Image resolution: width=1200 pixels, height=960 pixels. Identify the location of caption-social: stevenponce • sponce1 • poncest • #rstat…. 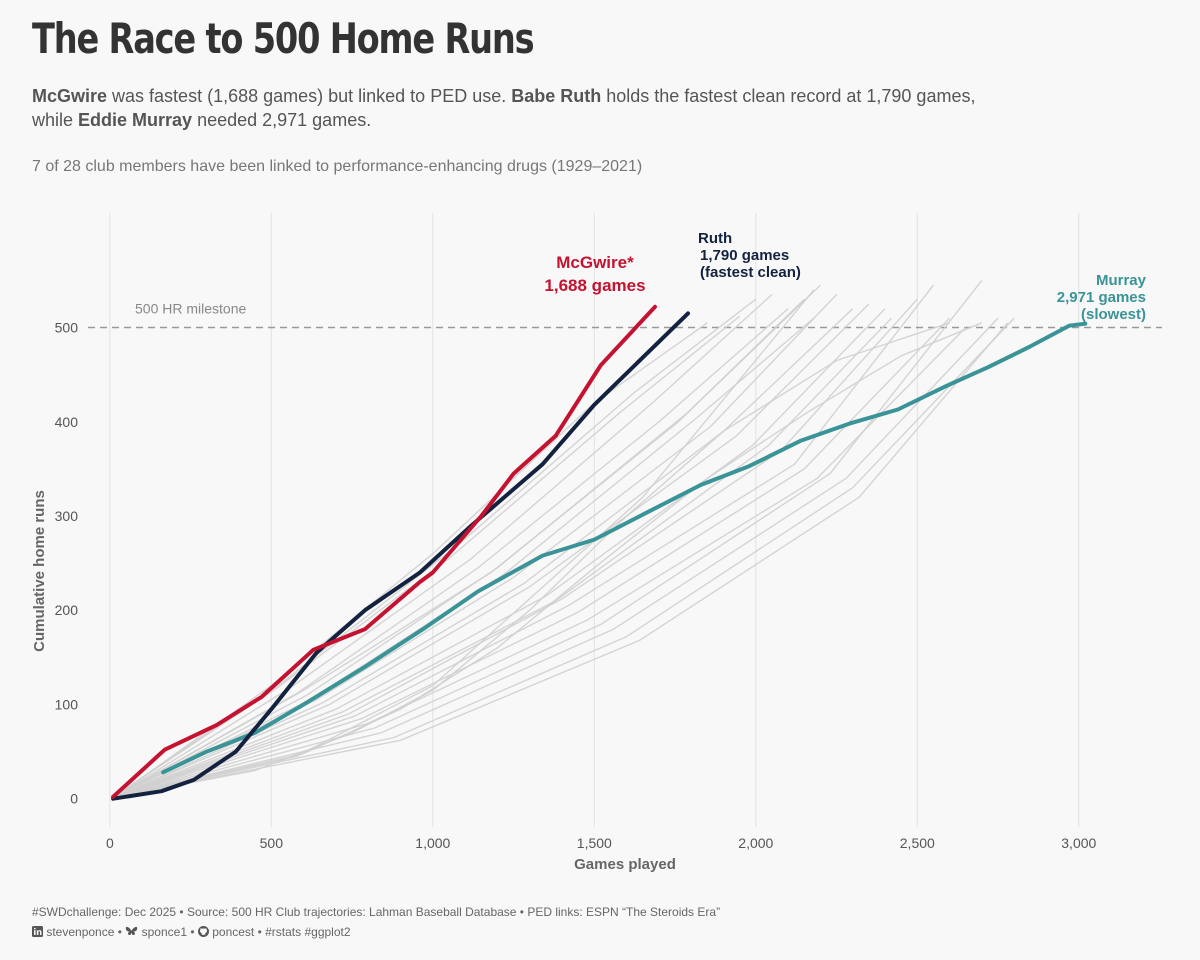
(376, 932).